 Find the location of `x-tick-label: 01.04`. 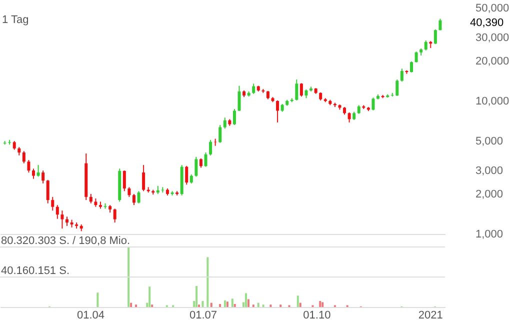

x-tick-label: 01.04 is located at coordinates (91, 315).